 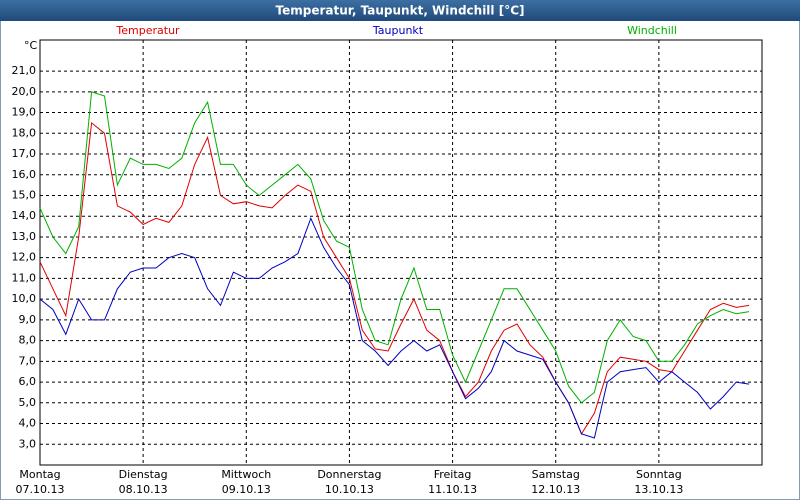 I want to click on x-tick-date: 10.10.13, so click(x=349, y=489).